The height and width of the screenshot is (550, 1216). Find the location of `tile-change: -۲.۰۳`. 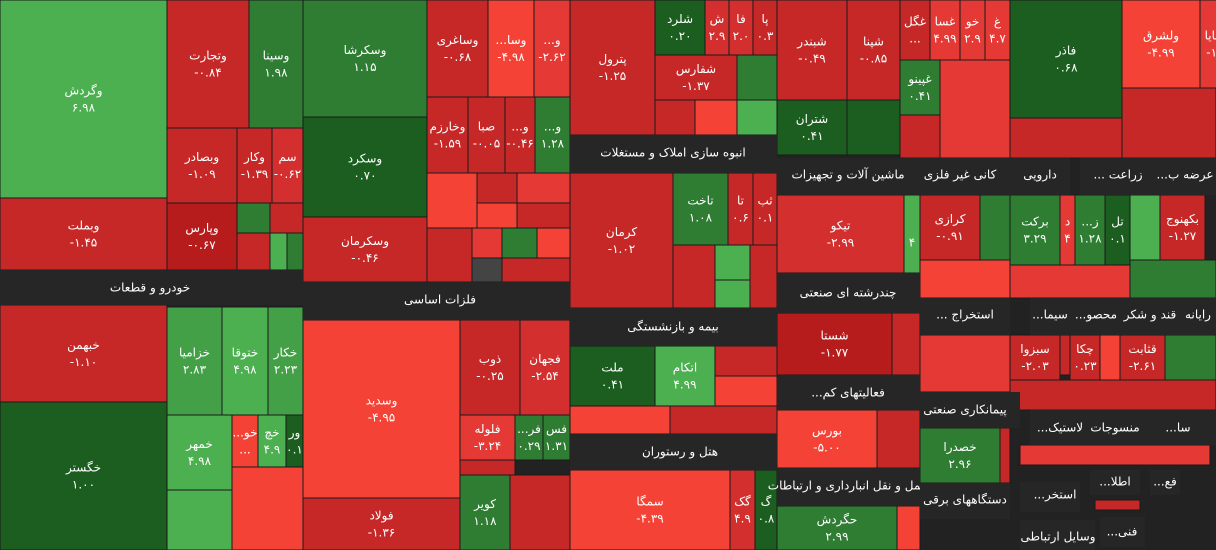

tile-change: -۲.۰۳ is located at coordinates (1035, 366).